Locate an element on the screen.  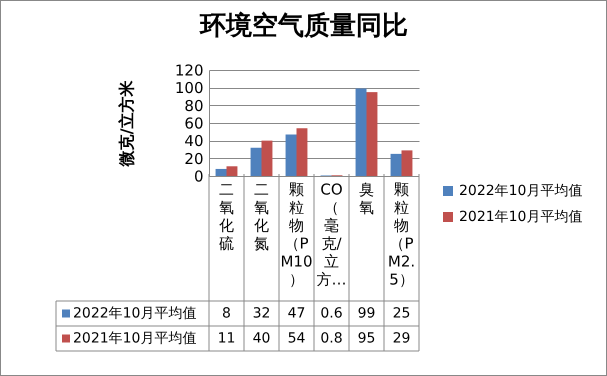
data-label: 25 is located at coordinates (401, 314).